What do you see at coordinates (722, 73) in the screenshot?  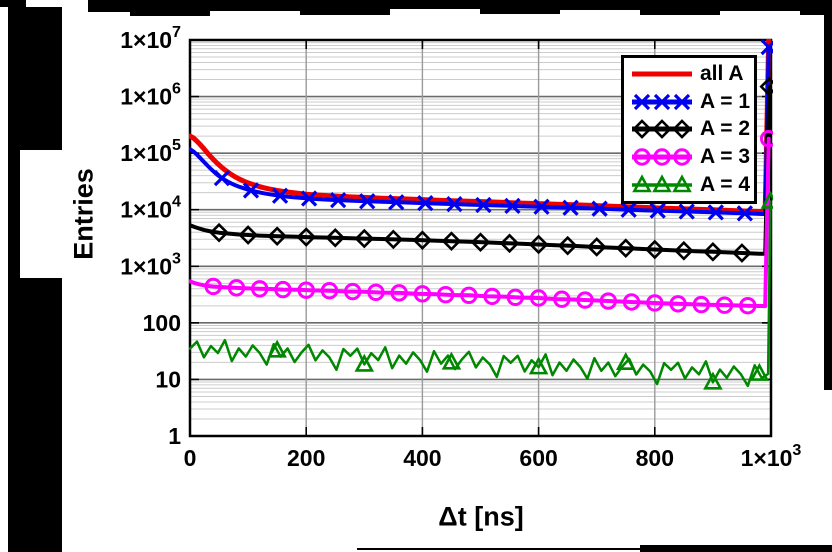 I see `legend-label: all A` at bounding box center [722, 73].